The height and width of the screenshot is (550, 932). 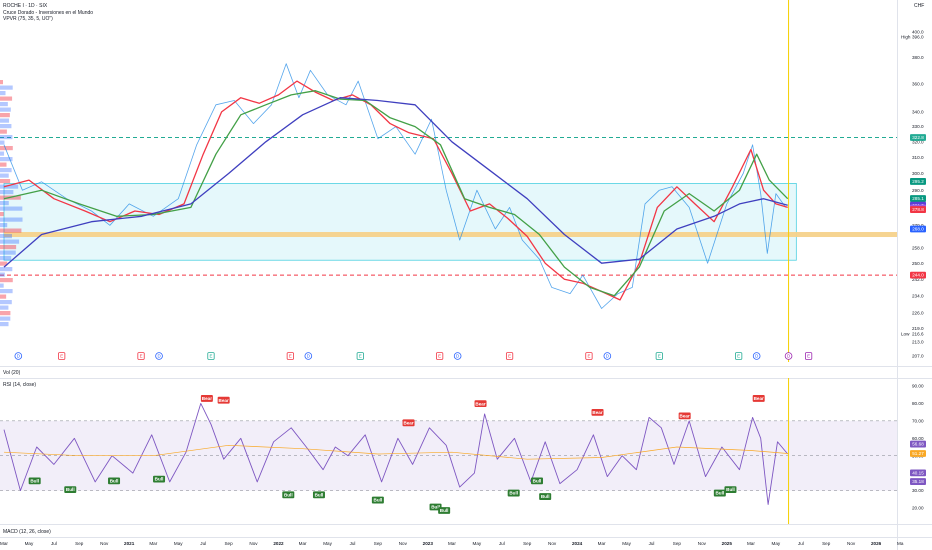 What do you see at coordinates (450, 235) in the screenshot?
I see `support-band` at bounding box center [450, 235].